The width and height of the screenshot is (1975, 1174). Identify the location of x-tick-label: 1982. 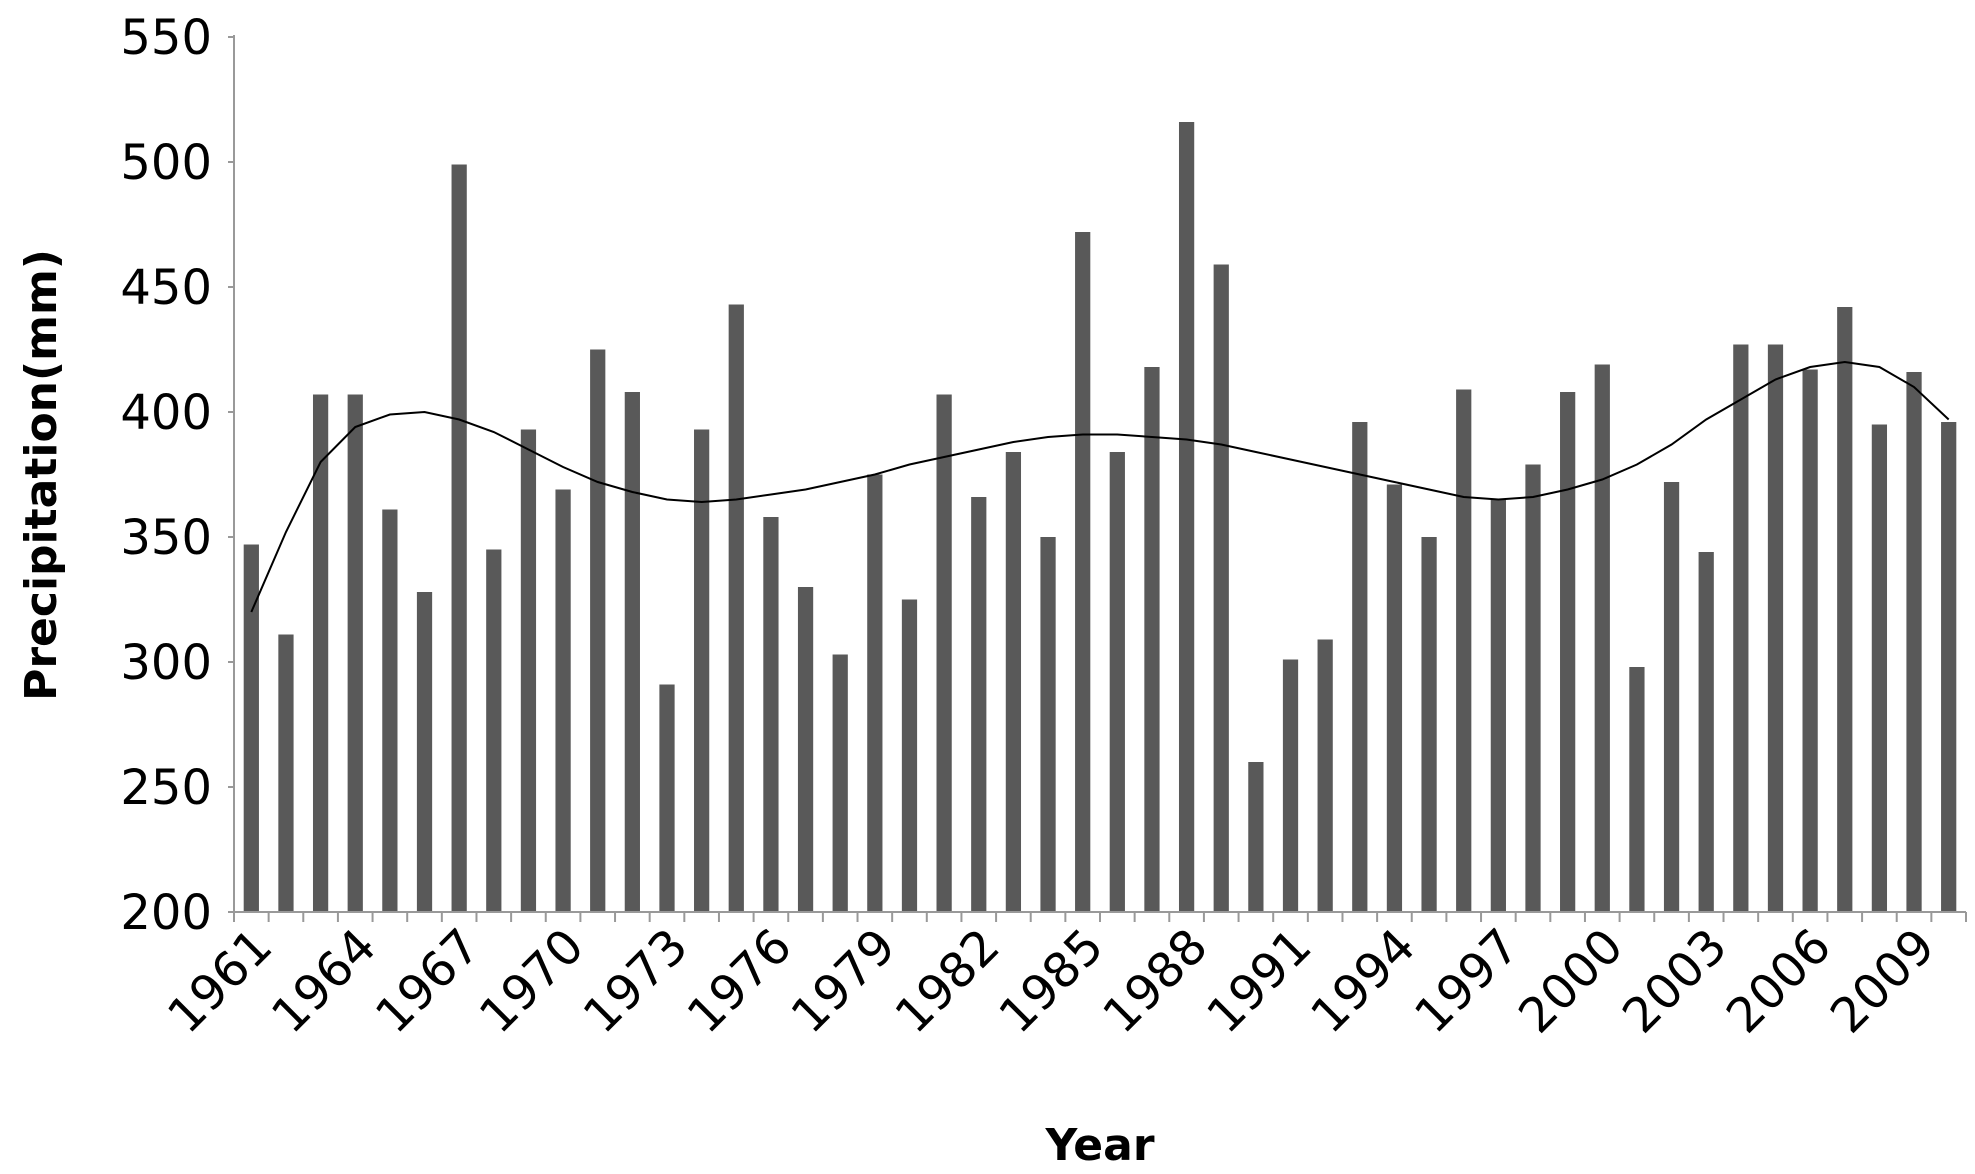
(948, 981).